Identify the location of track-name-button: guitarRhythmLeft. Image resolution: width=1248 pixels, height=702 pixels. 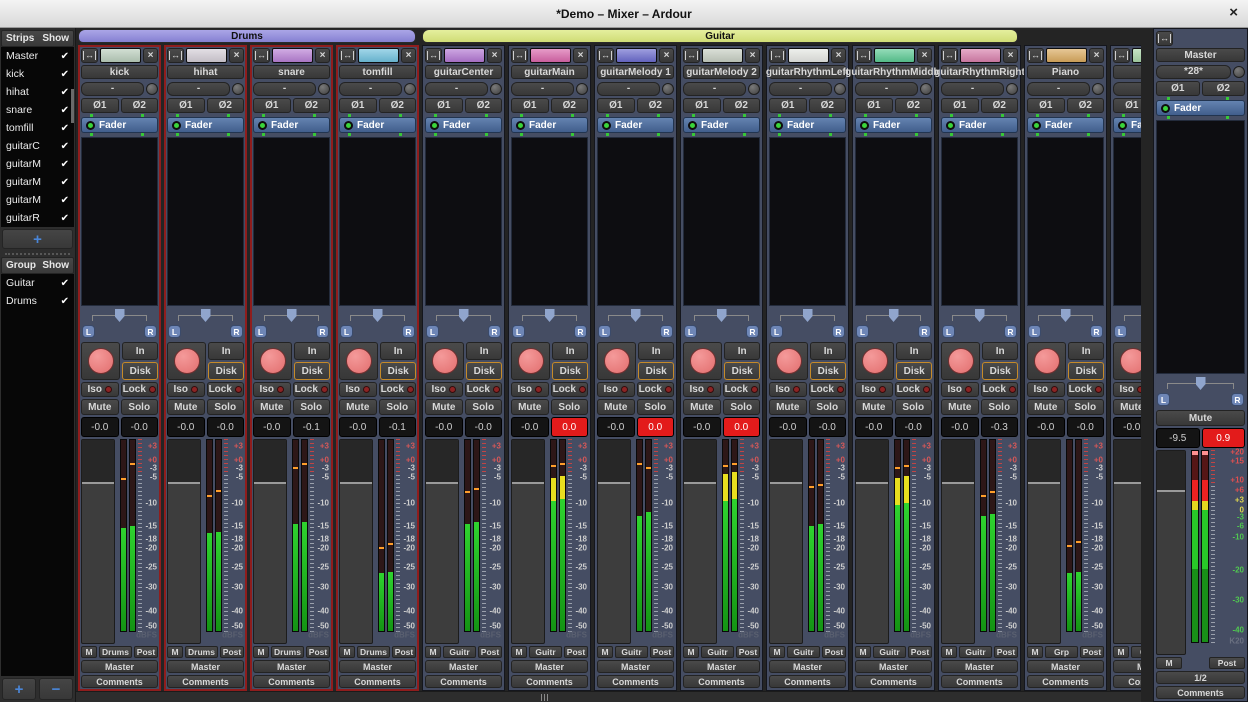
(807, 72).